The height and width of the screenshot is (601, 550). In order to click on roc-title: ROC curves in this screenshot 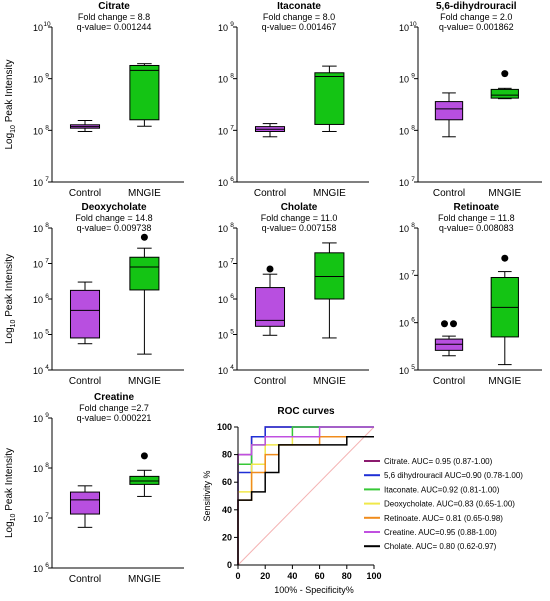, I will do `click(306, 411)`.